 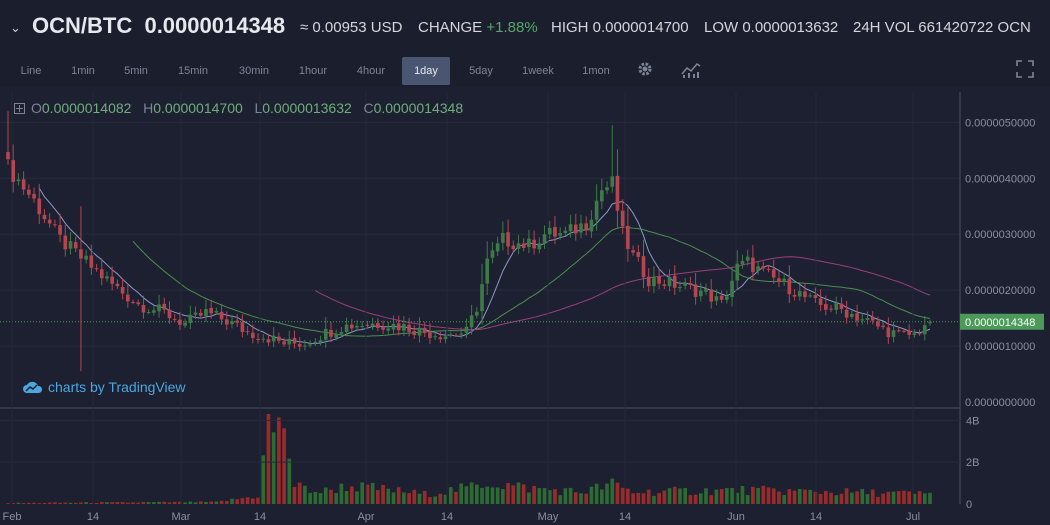 I want to click on pair-name: OCN/BTC, so click(x=82, y=25).